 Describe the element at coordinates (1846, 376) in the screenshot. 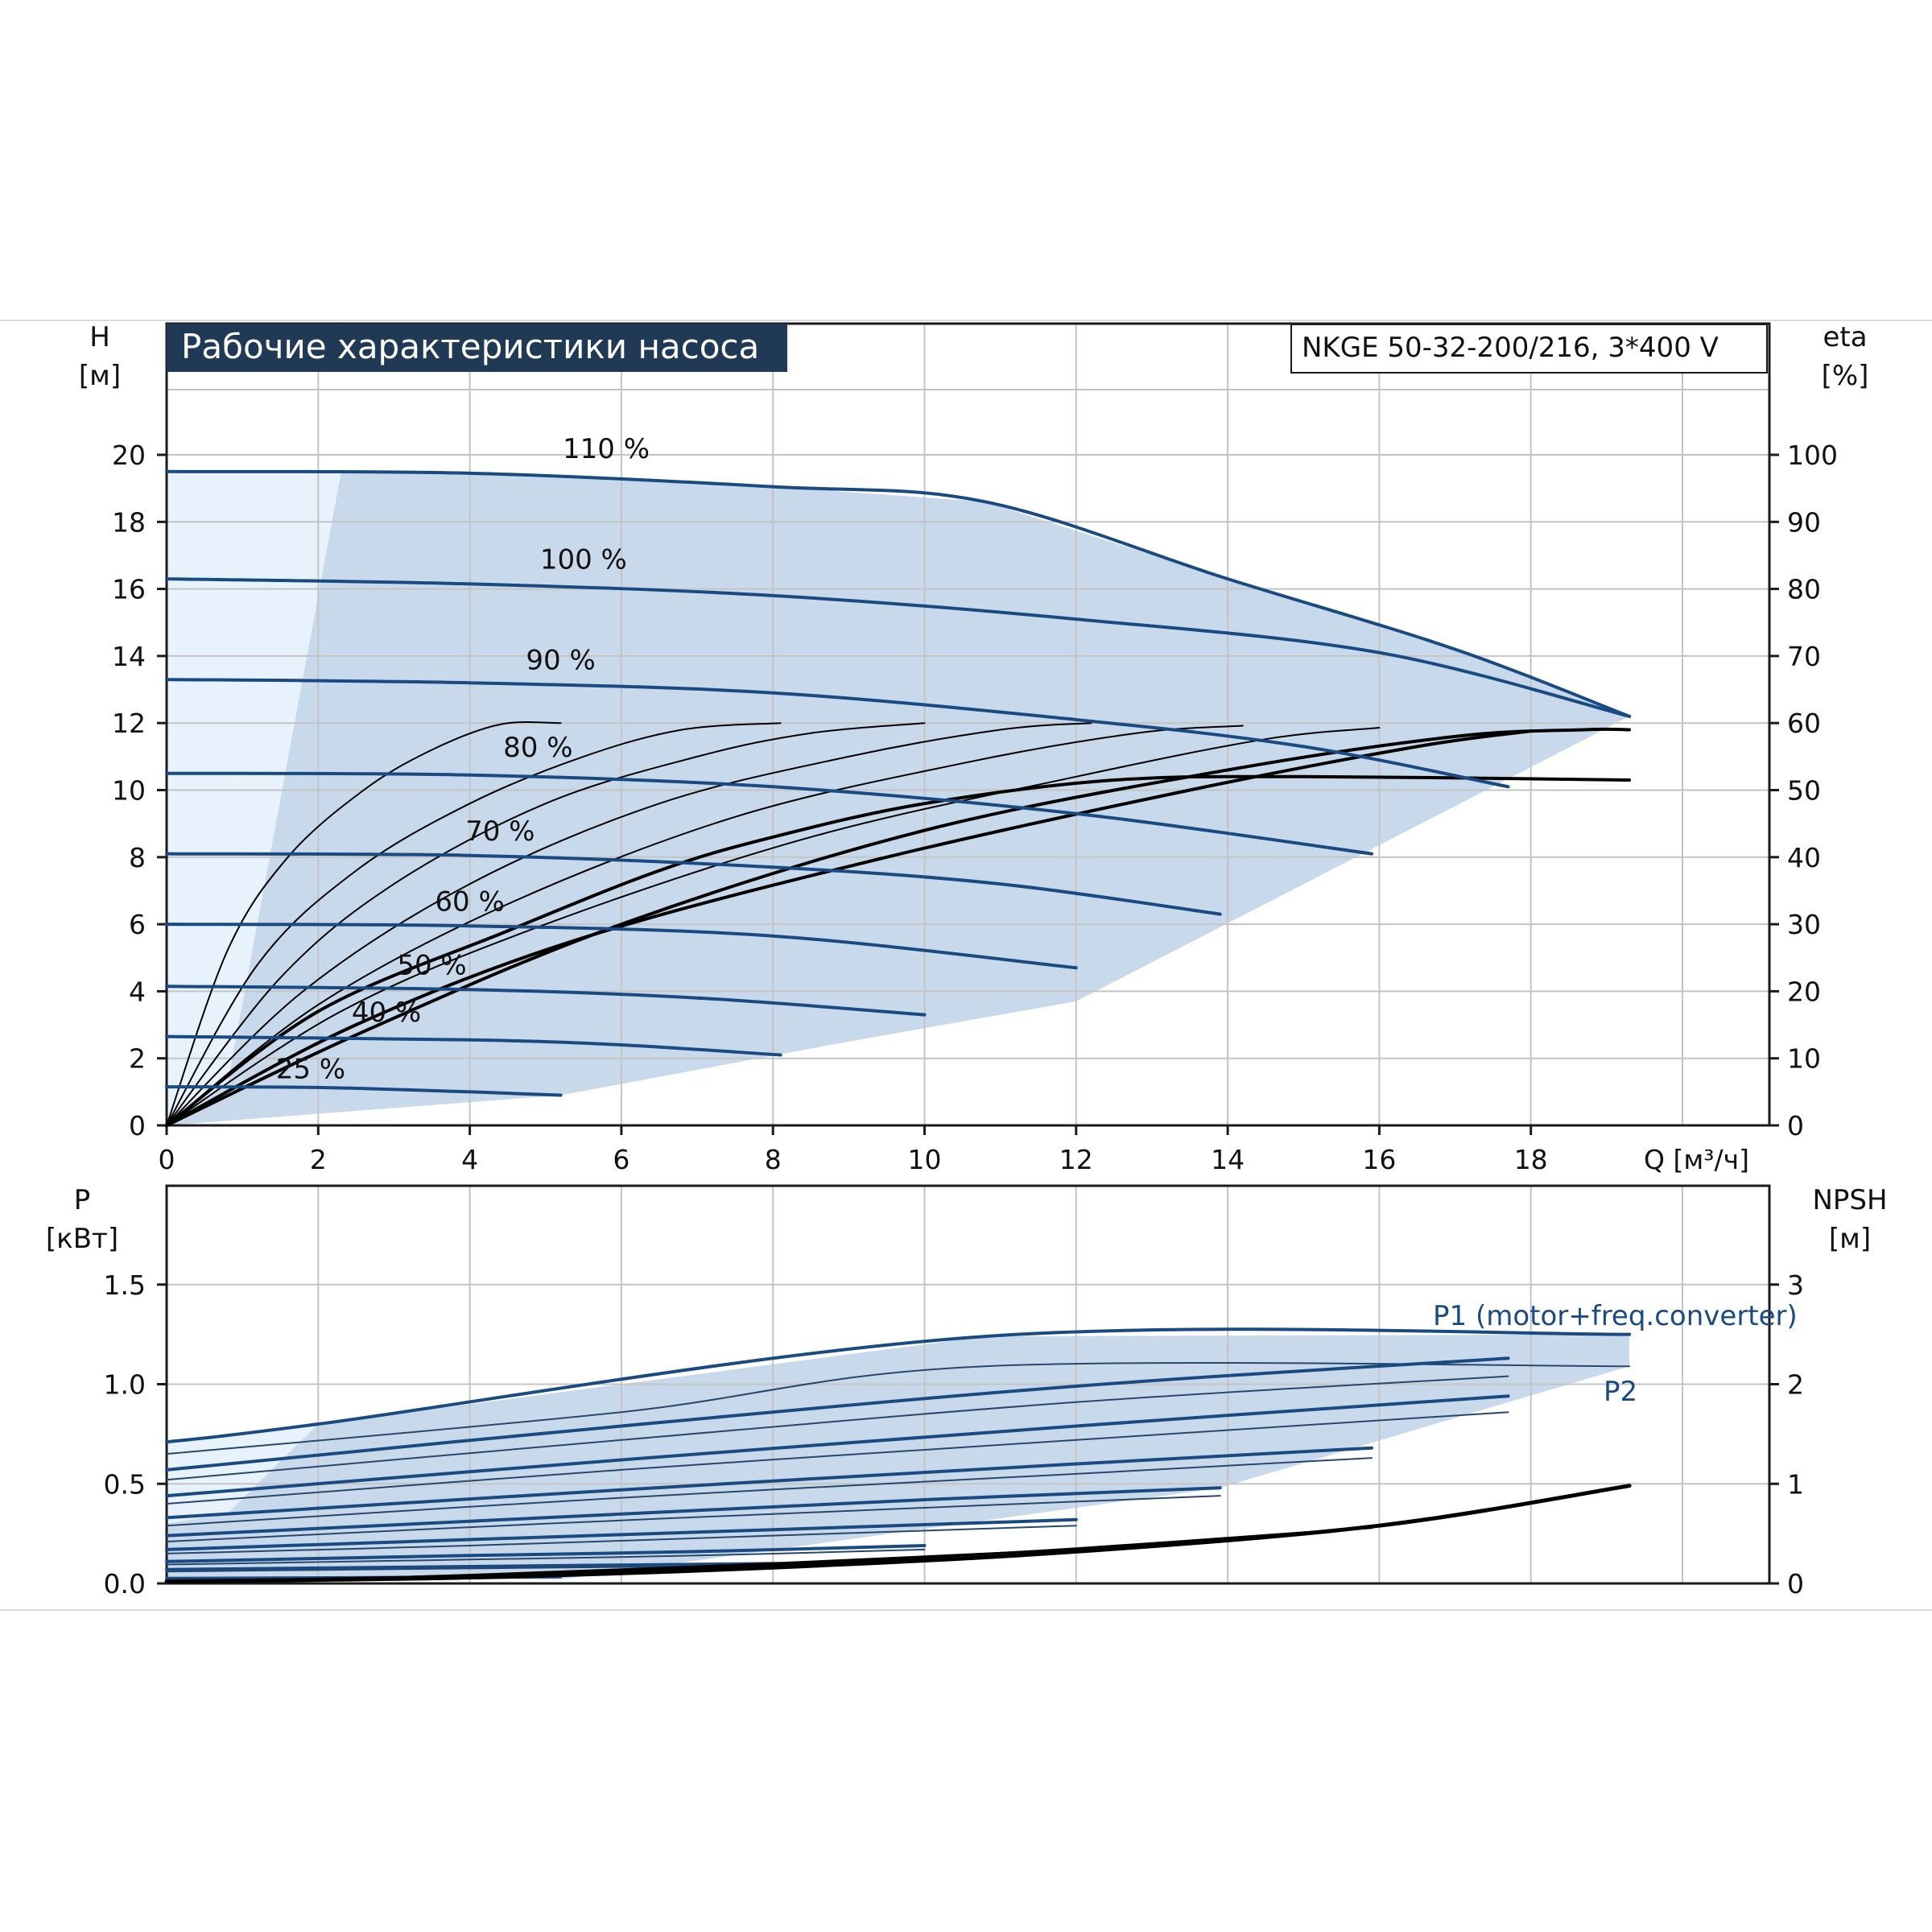

I see `eta-axis-unit: [%]` at that location.